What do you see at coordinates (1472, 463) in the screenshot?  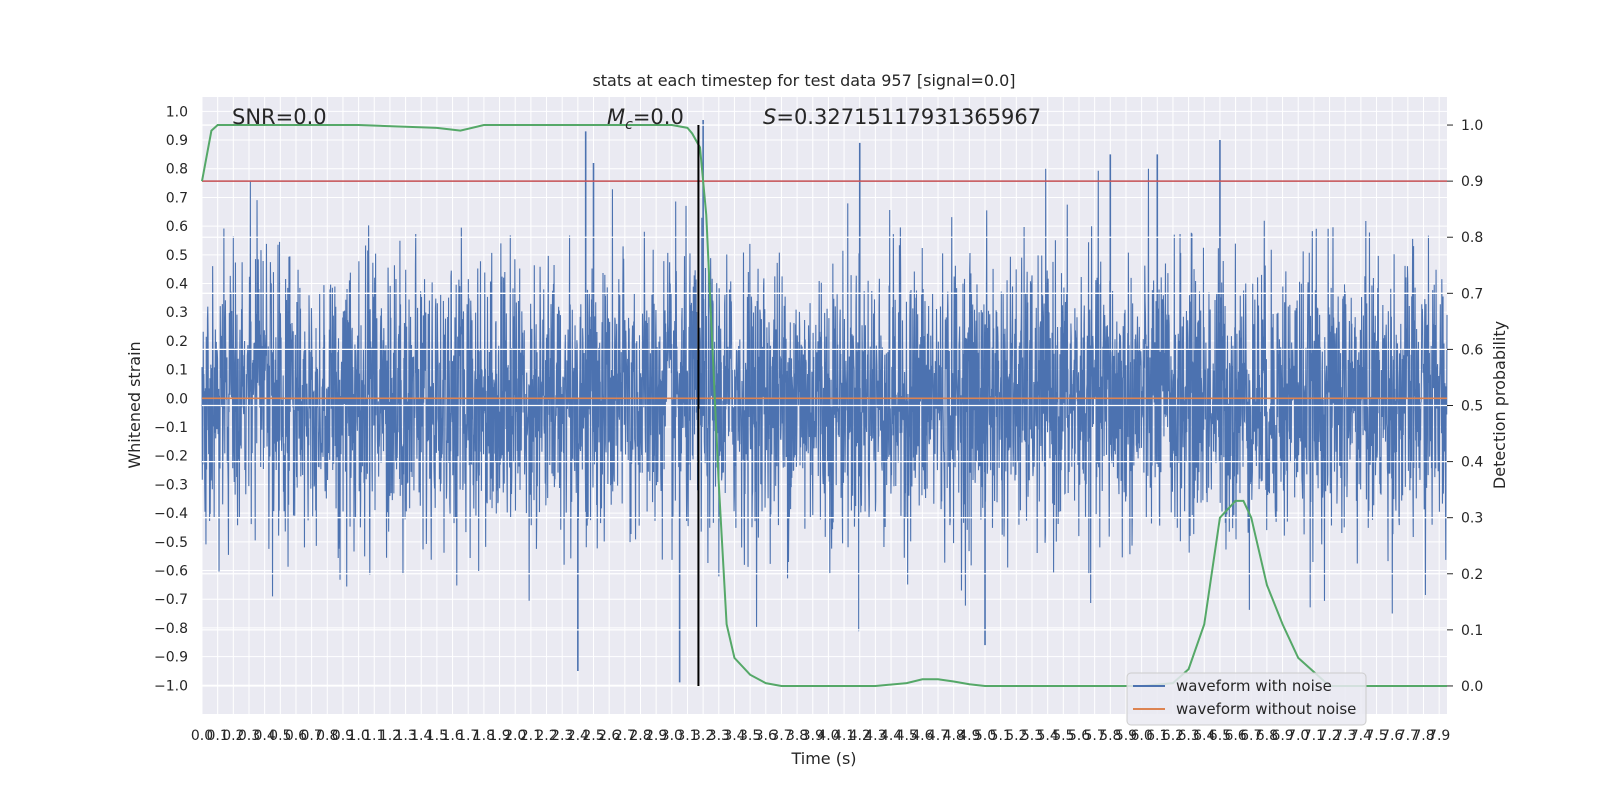 I see `y-right-tick-label: 0.4` at bounding box center [1472, 463].